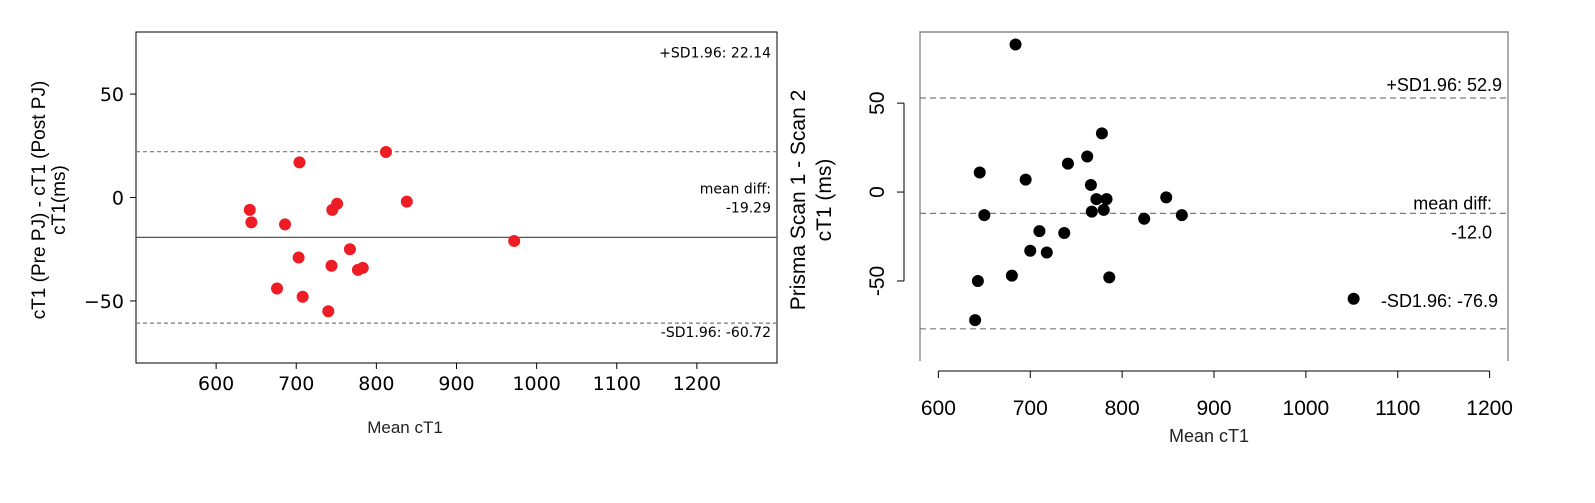  What do you see at coordinates (1444, 85) in the screenshot?
I see `reference-line-label: +SD1.96: 52.9` at bounding box center [1444, 85].